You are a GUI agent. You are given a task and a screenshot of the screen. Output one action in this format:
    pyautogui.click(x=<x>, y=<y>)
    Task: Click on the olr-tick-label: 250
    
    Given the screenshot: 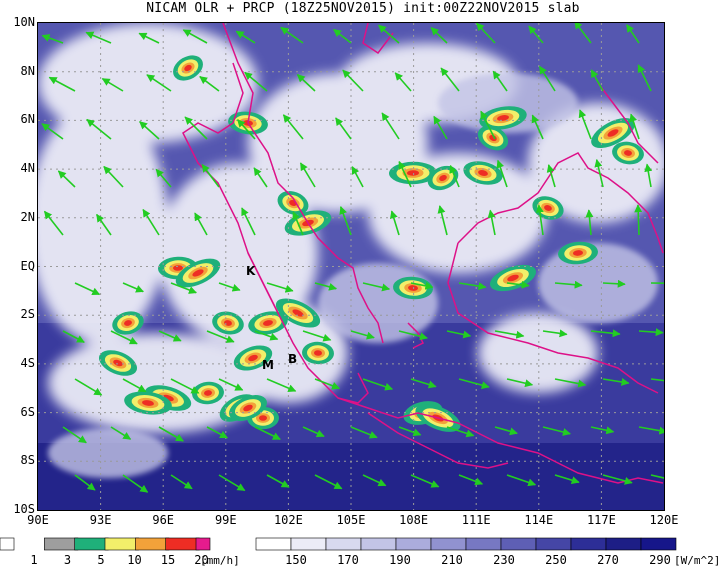 What is the action you would take?
    pyautogui.click(x=556, y=560)
    